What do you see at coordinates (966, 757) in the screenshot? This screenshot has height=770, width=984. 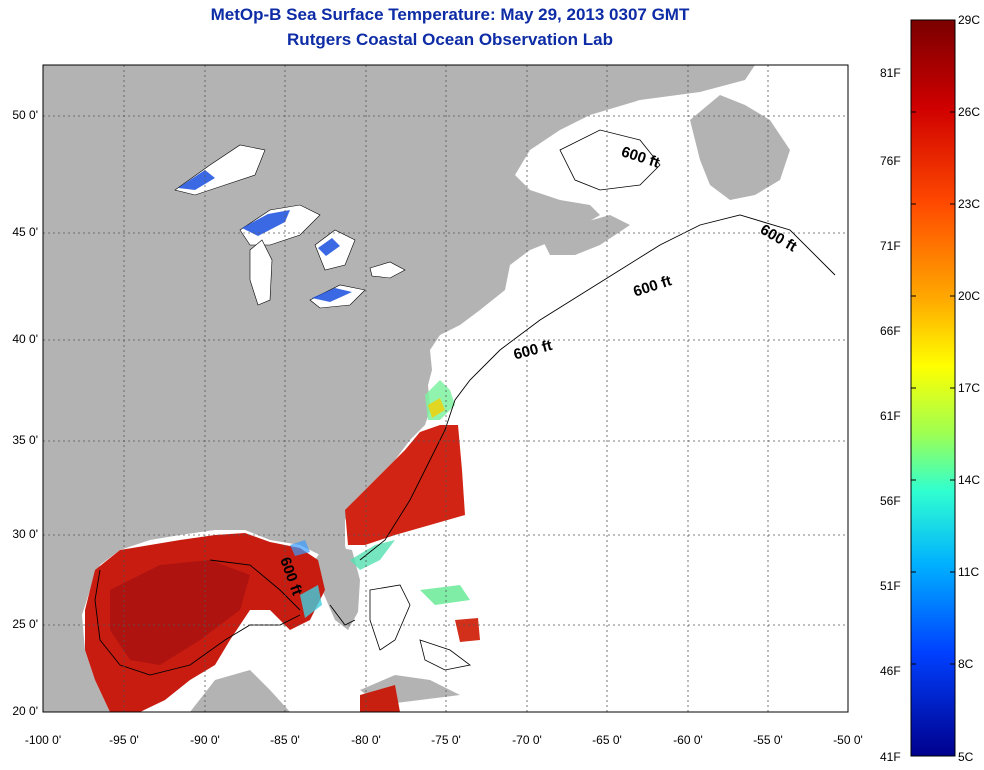 I see `cb-celsius-5: 5C` at bounding box center [966, 757].